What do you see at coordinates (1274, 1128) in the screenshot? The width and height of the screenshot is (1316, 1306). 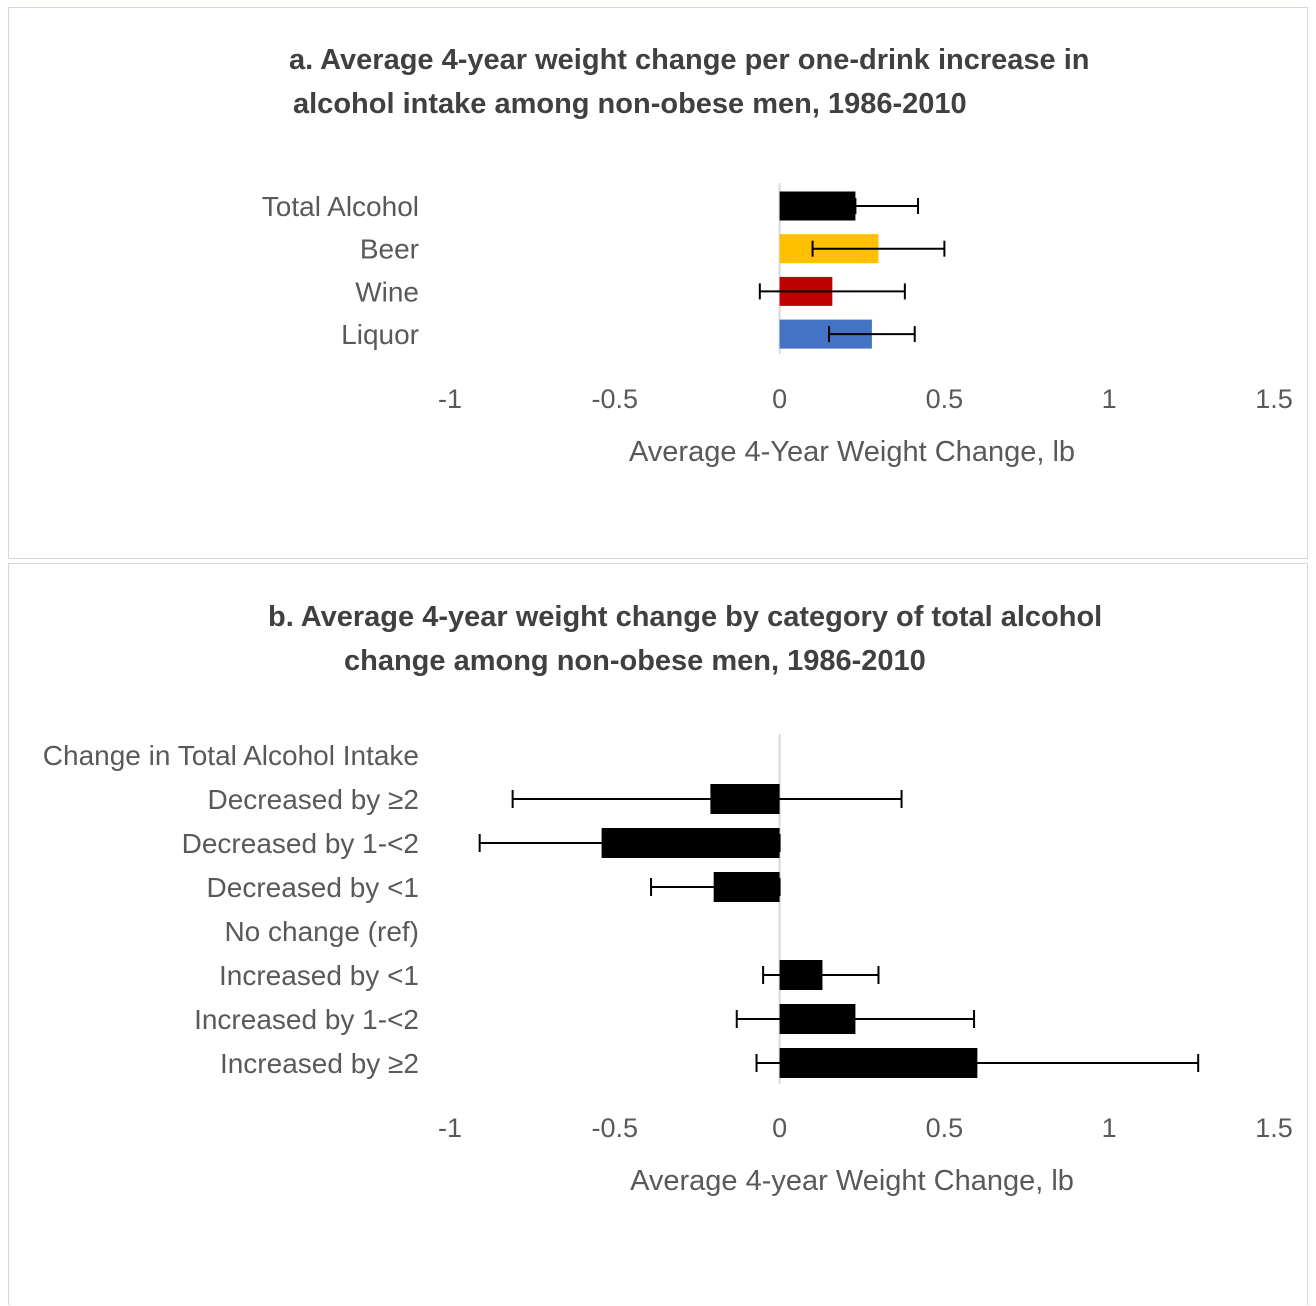 I see `chart-b-x-tick-label: 1.5` at bounding box center [1274, 1128].